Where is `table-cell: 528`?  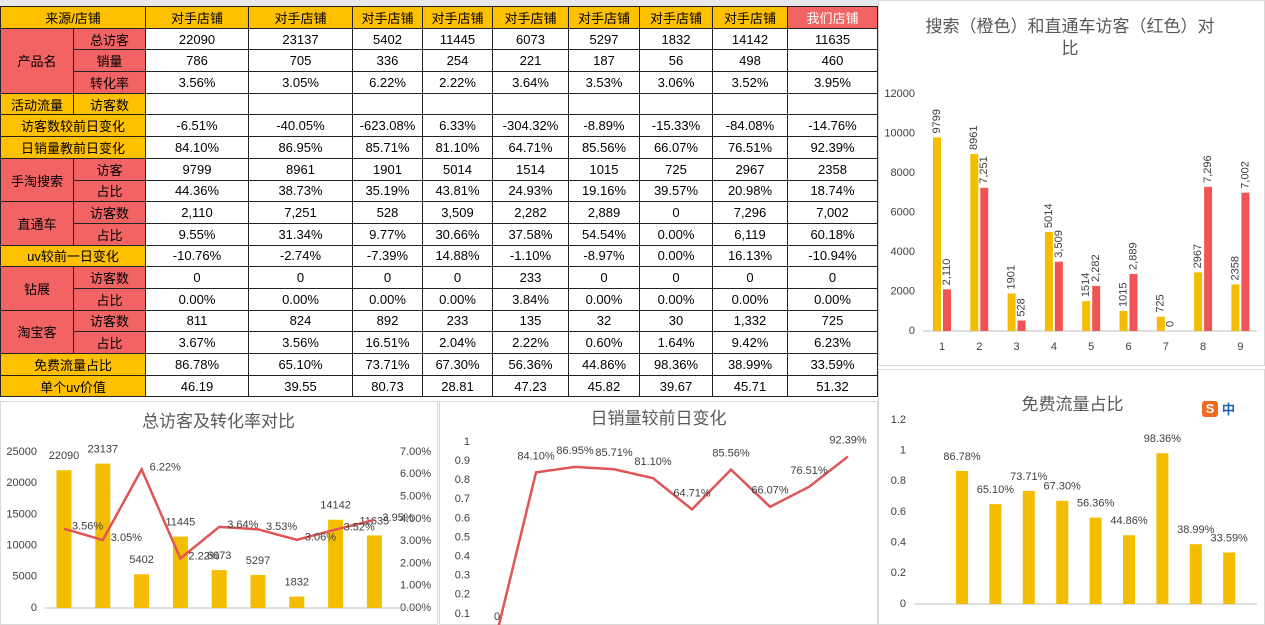 table-cell: 528 is located at coordinates (387, 212).